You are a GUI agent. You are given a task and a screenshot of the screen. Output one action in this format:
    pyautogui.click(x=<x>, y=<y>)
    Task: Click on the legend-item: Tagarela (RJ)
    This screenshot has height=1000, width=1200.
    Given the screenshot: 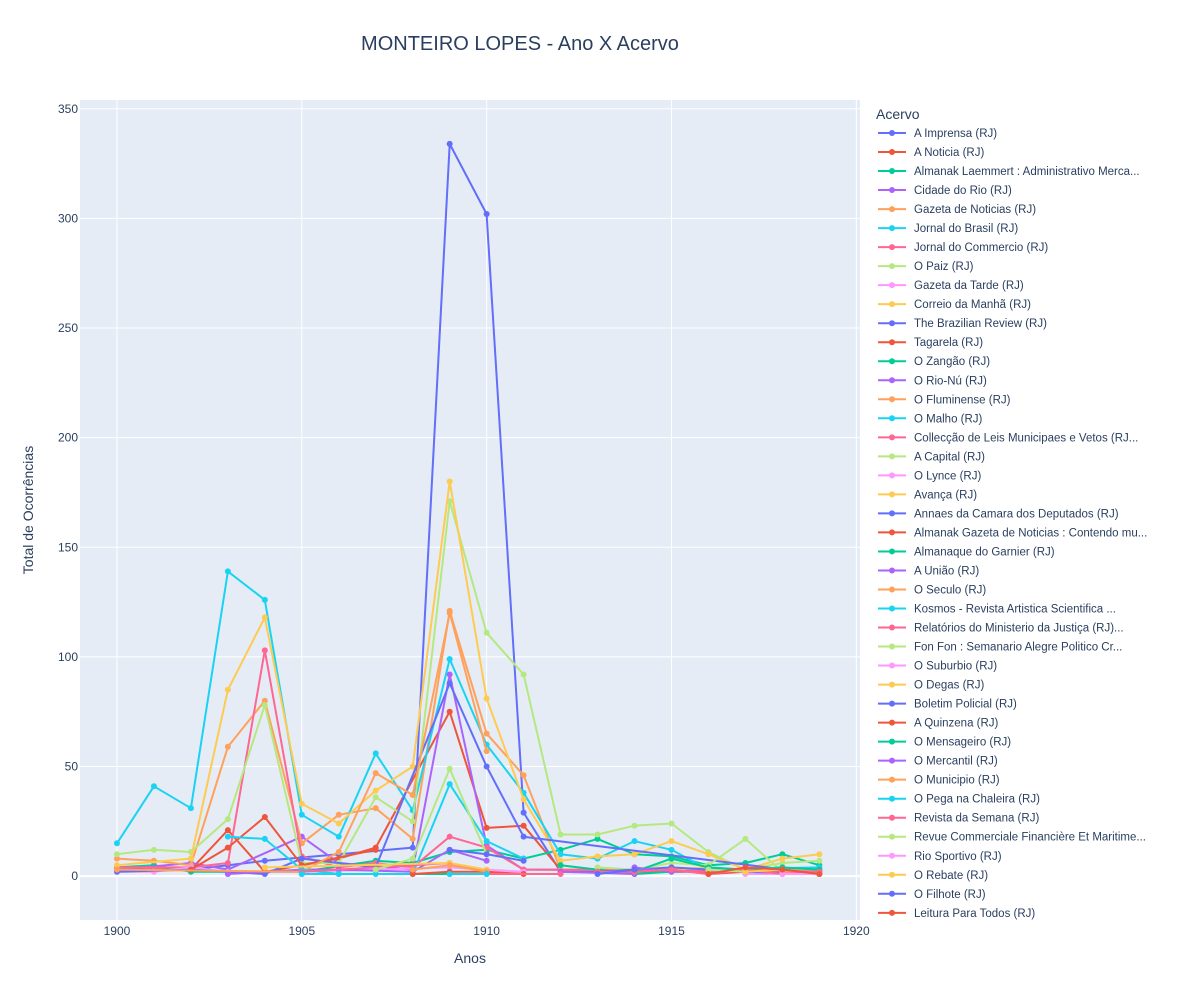 What is the action you would take?
    pyautogui.click(x=930, y=343)
    